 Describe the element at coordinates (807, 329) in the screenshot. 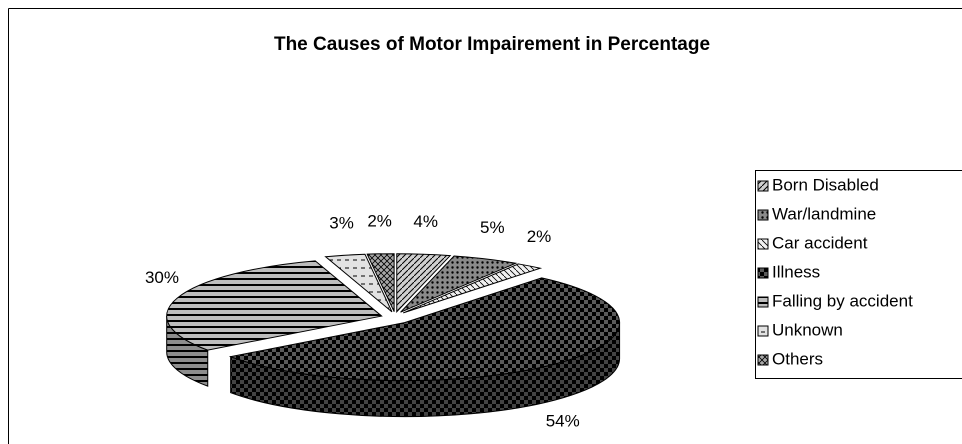

I see `legend-label: Unknown` at that location.